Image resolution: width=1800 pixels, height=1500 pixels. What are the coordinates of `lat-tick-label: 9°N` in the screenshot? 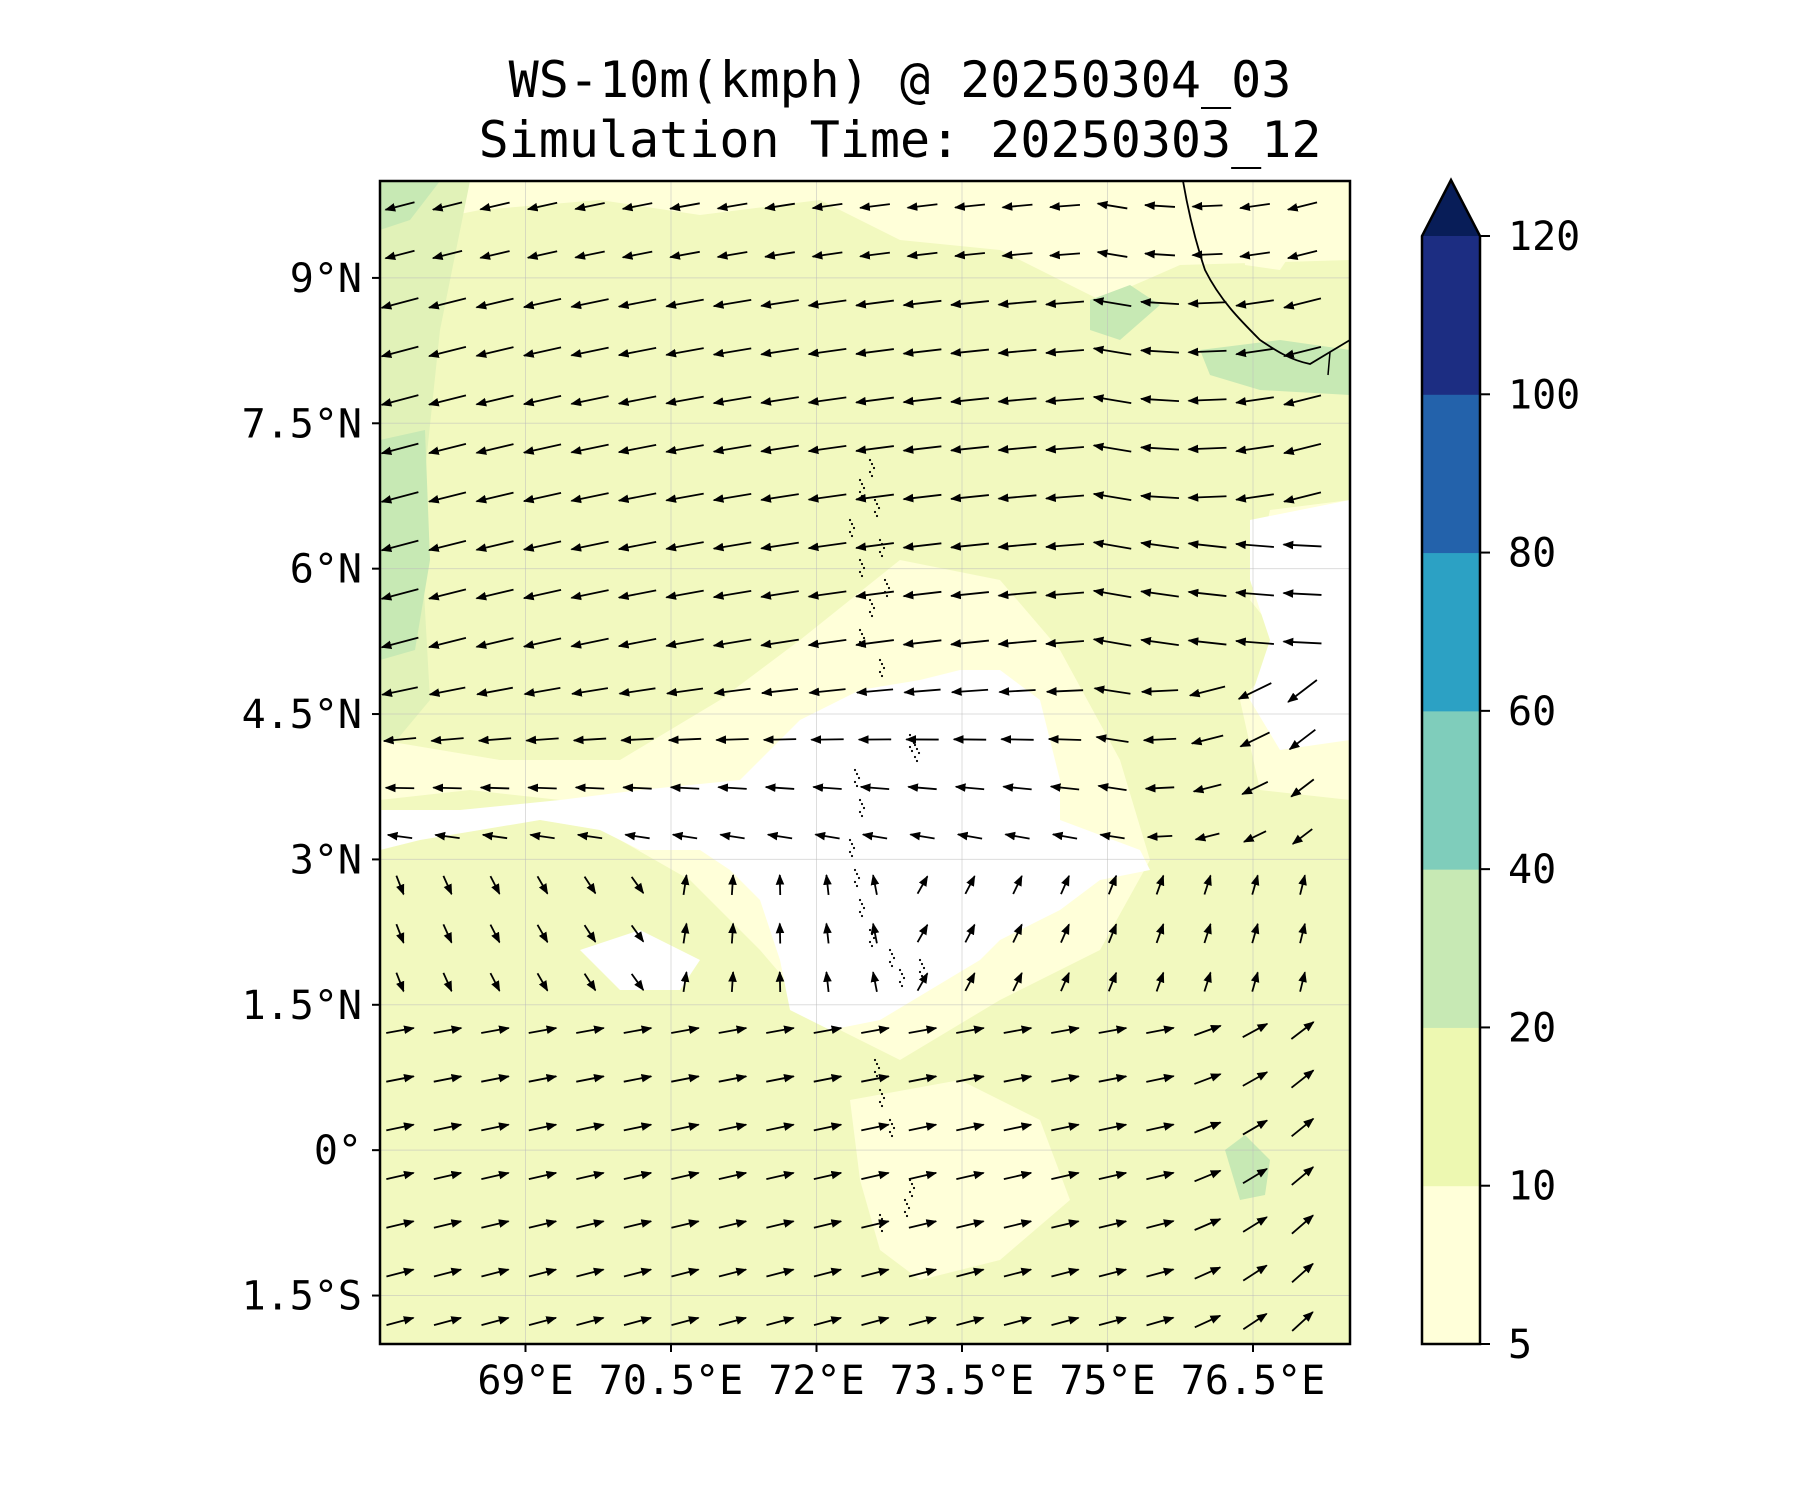 It's located at (326, 279).